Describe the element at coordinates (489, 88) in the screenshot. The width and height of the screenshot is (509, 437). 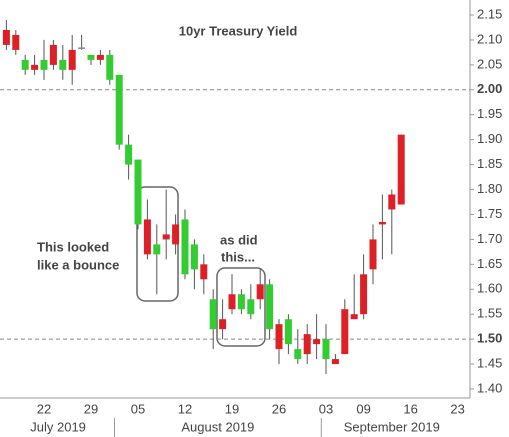
I see `y-tick-label: 2.00` at that location.